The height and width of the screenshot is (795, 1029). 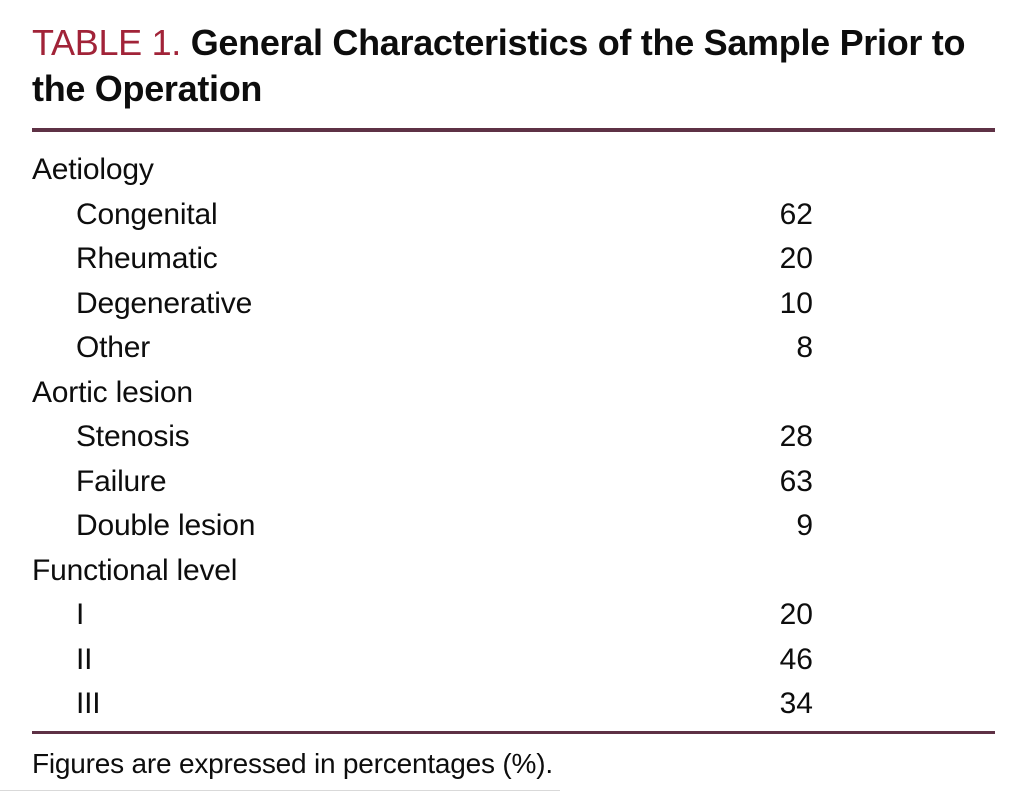 What do you see at coordinates (112, 392) in the screenshot?
I see `group-label: Aortic lesion` at bounding box center [112, 392].